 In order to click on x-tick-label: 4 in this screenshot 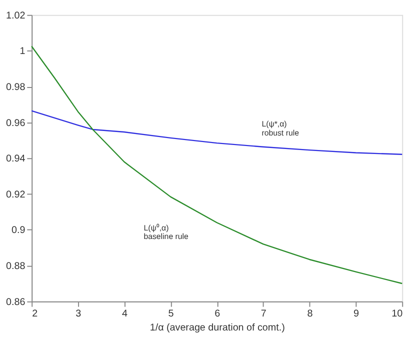, I will do `click(125, 314)`.